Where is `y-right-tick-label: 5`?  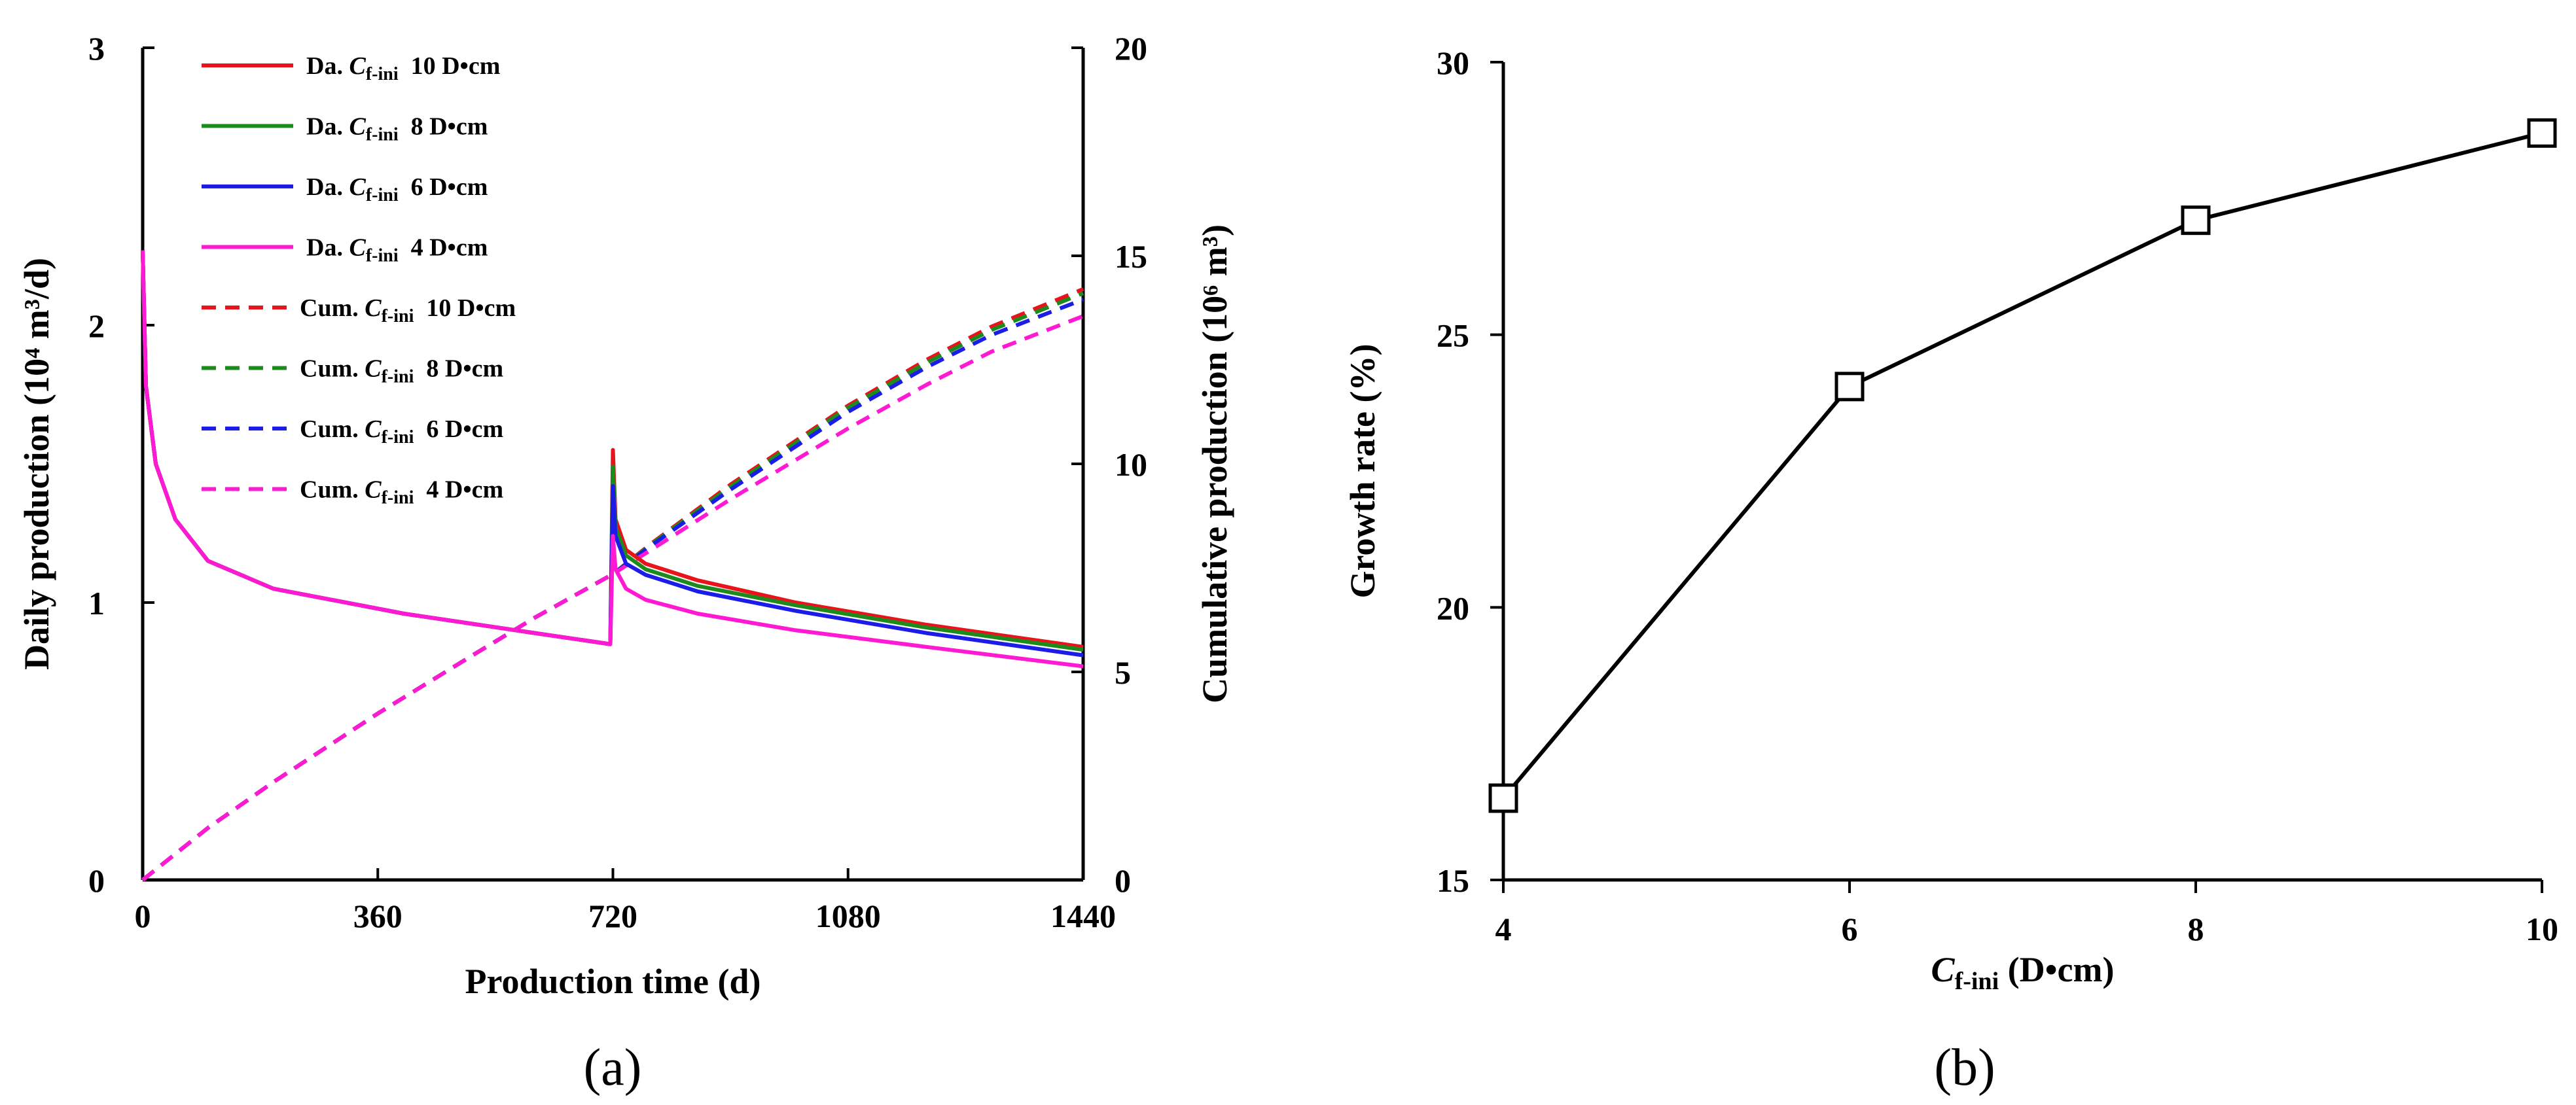 y-right-tick-label: 5 is located at coordinates (1123, 672).